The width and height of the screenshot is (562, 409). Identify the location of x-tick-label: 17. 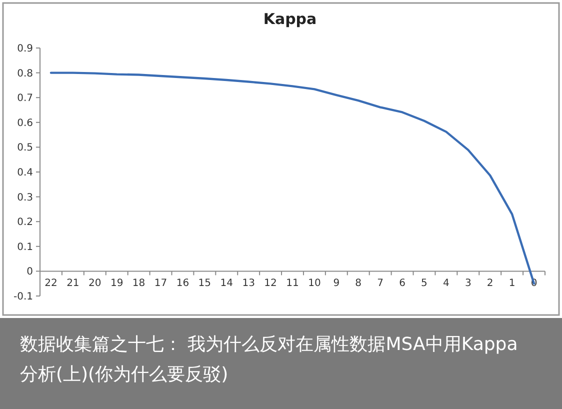
(161, 284).